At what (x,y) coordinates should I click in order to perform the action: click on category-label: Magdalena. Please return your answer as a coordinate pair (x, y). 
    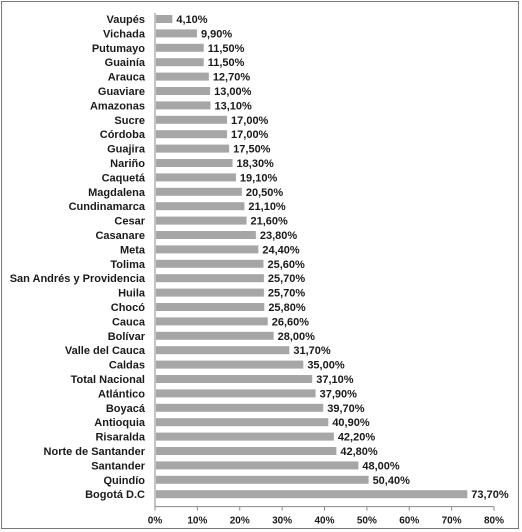
    Looking at the image, I should click on (117, 193).